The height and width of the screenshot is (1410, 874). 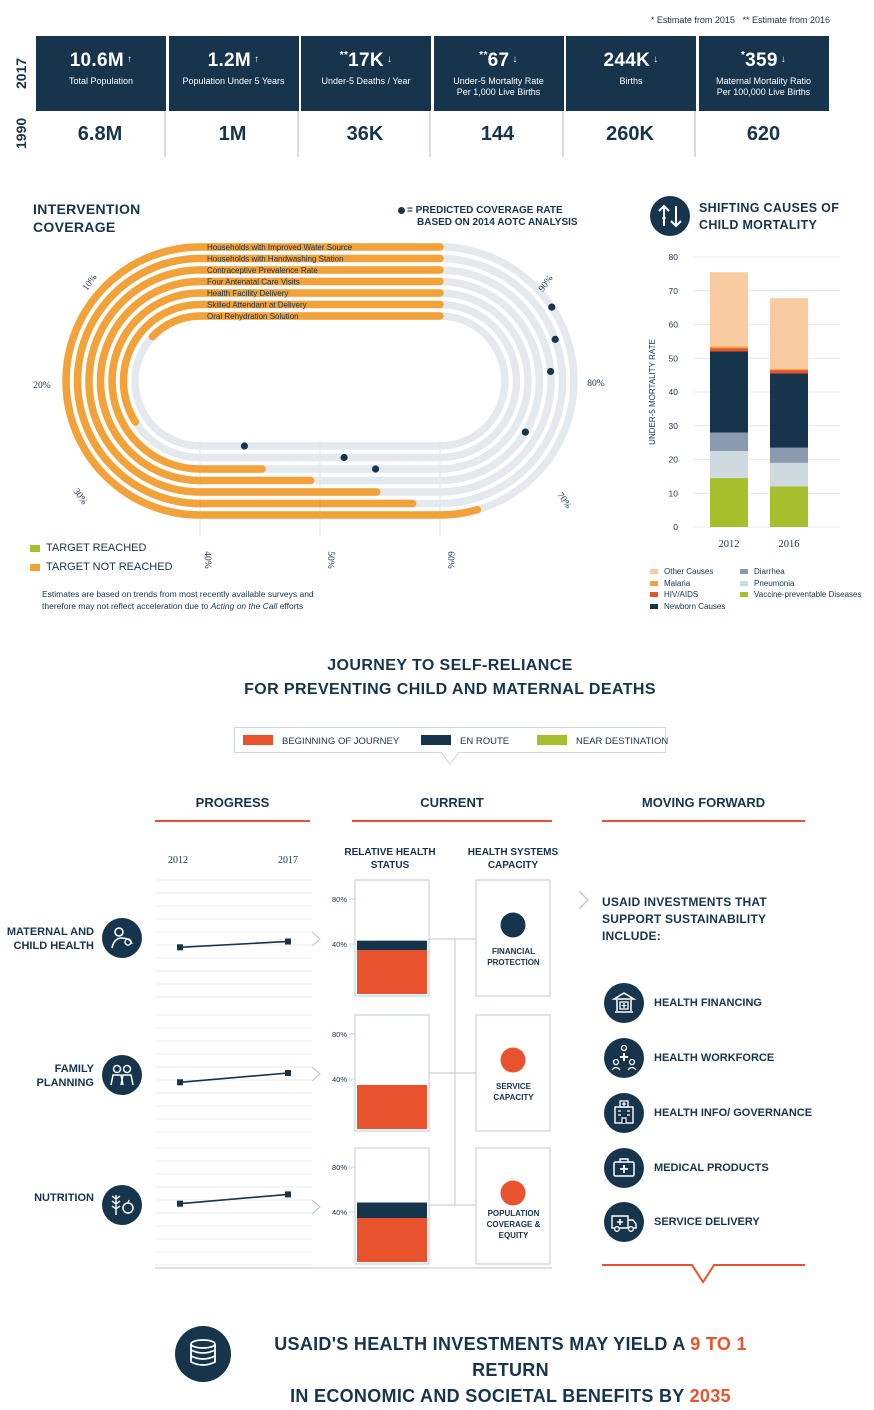 What do you see at coordinates (47, 1076) in the screenshot?
I see `row-label-family: FAMILY PLANNING` at bounding box center [47, 1076].